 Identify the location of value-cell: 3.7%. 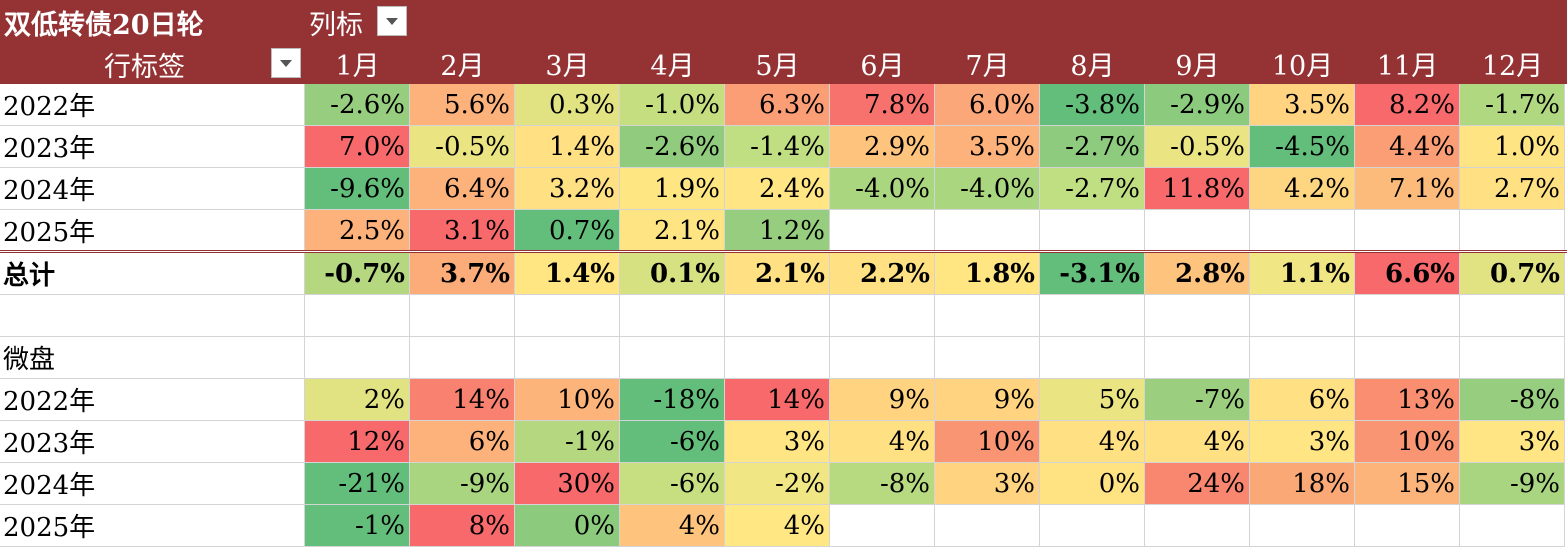
(462, 274).